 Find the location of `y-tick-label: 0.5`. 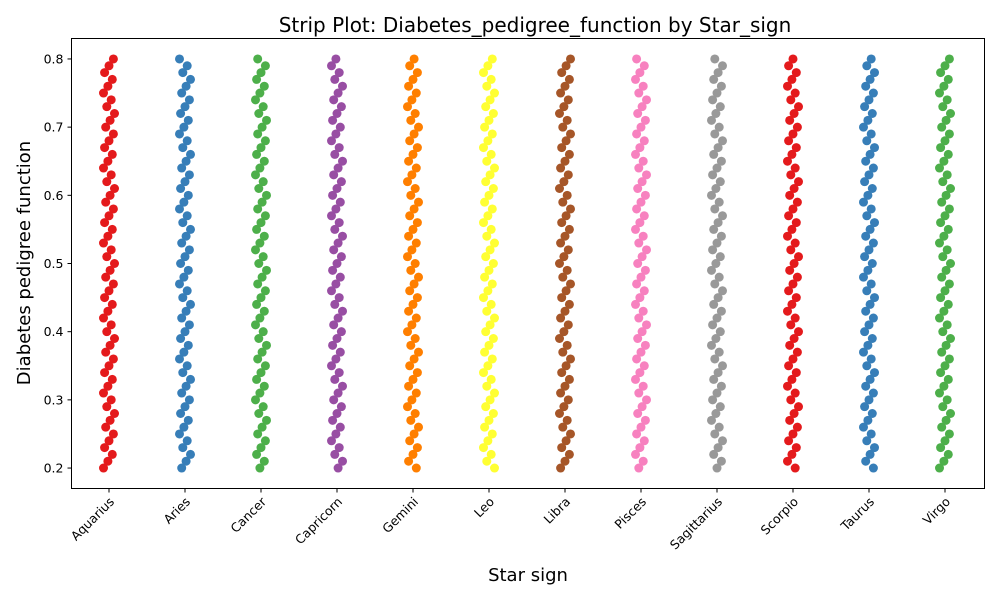

y-tick-label: 0.5 is located at coordinates (54, 263).